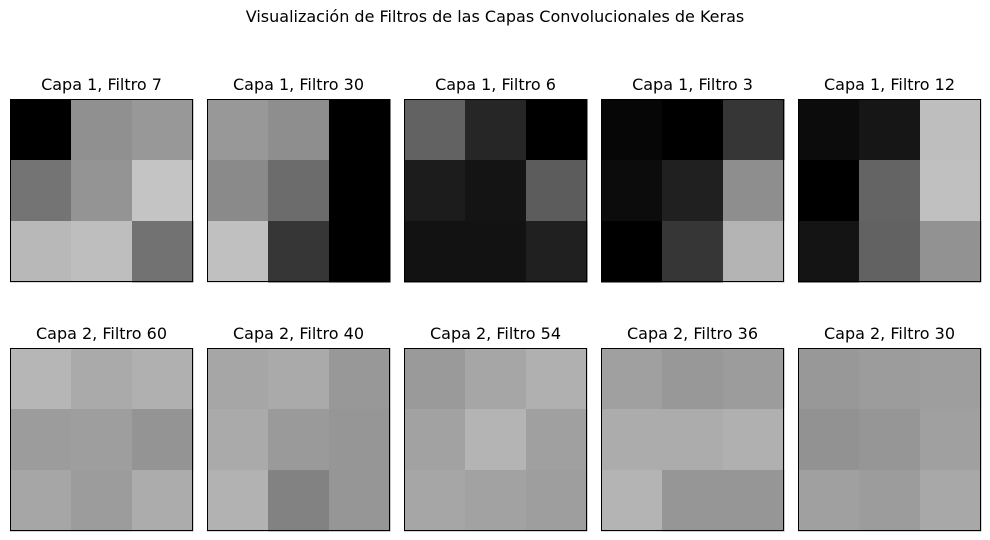 The width and height of the screenshot is (990, 540). Describe the element at coordinates (889, 84) in the screenshot. I see `panel-title: Capa 1, Filtro 12` at that location.